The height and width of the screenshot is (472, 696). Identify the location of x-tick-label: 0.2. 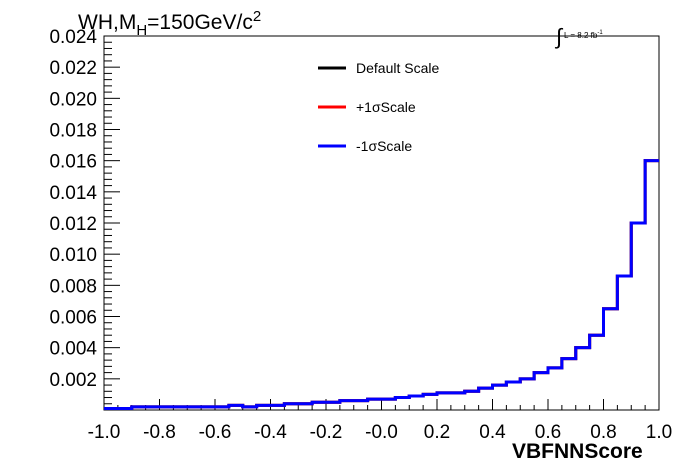
(437, 432).